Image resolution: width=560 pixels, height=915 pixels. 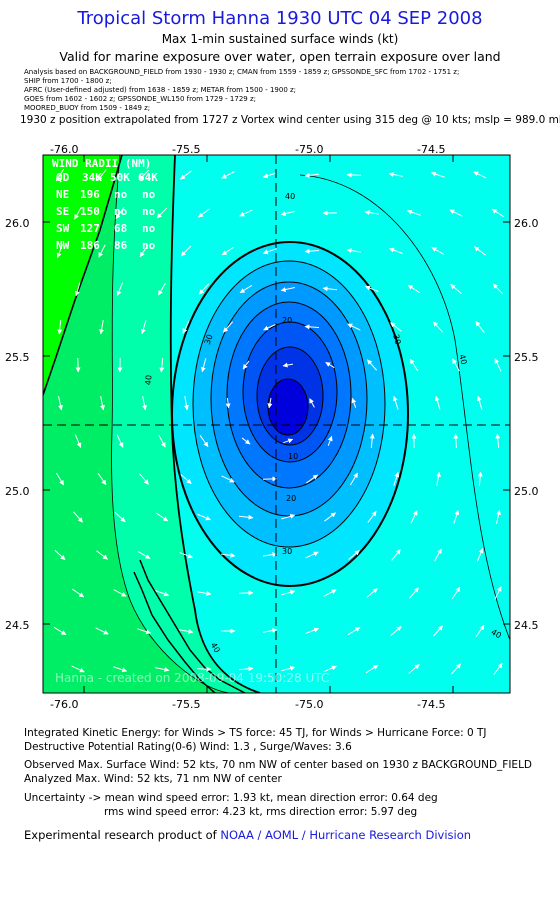 I want to click on wind-radii-row-se: SE 150 no no, so click(x=106, y=211).